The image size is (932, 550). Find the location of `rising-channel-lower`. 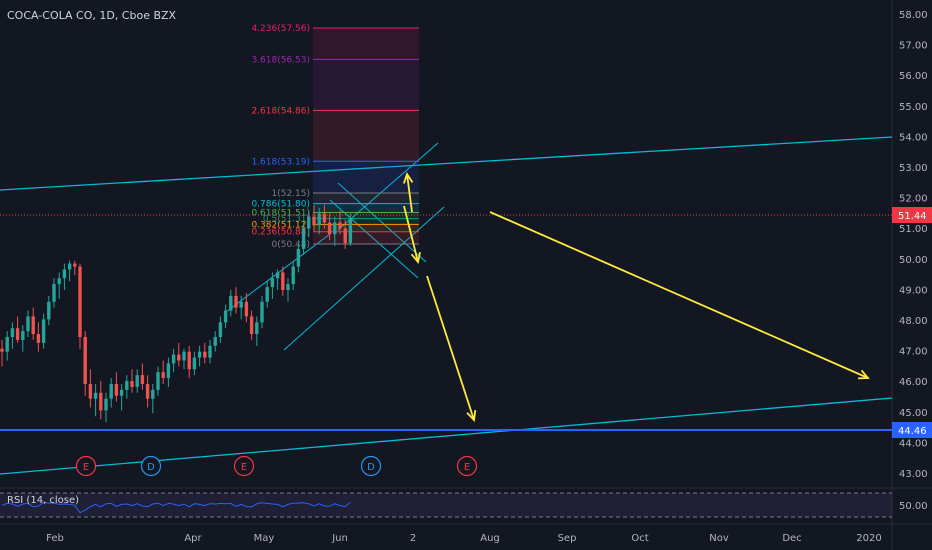

rising-channel-lower is located at coordinates (364, 278).